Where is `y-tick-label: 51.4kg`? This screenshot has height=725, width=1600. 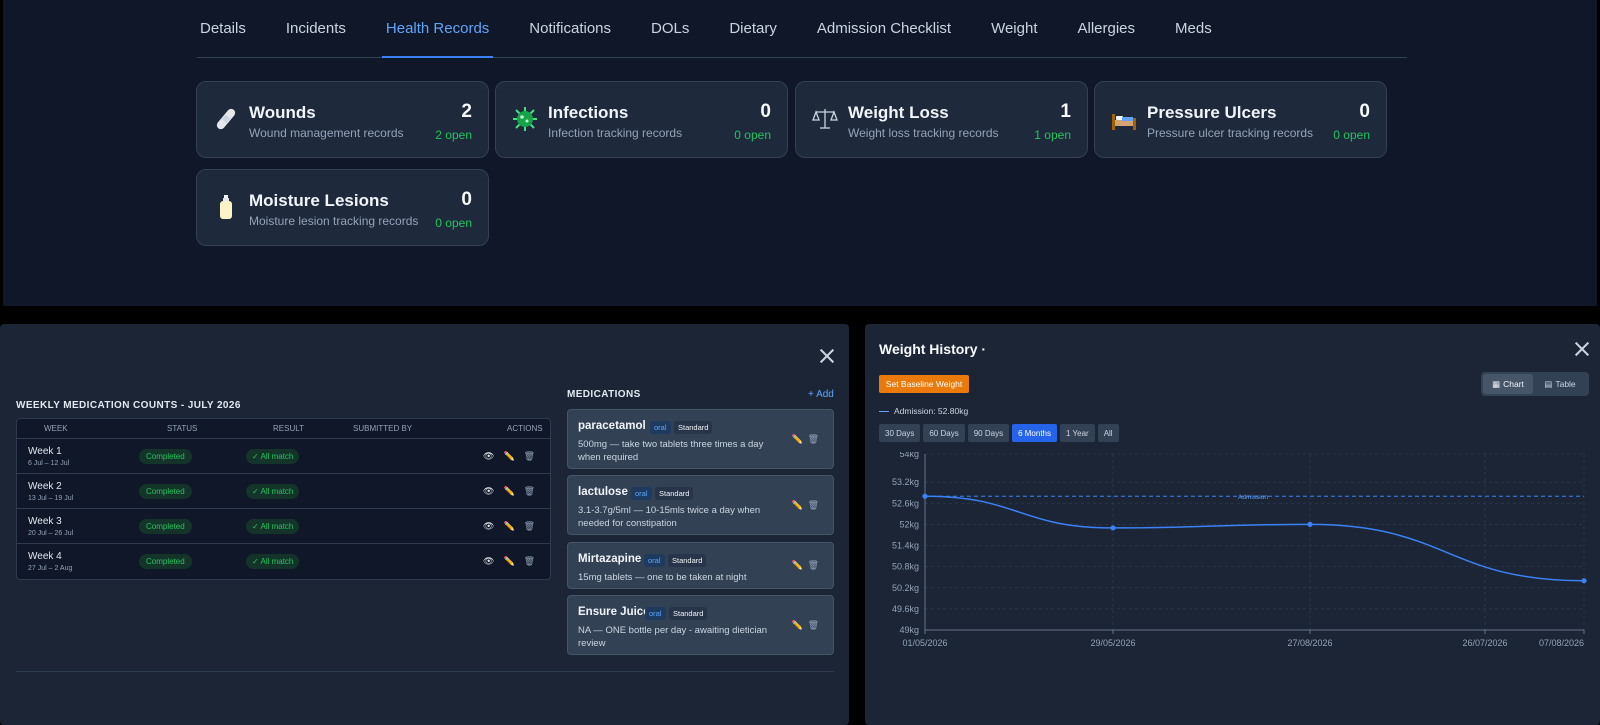
y-tick-label: 51.4kg is located at coordinates (905, 546).